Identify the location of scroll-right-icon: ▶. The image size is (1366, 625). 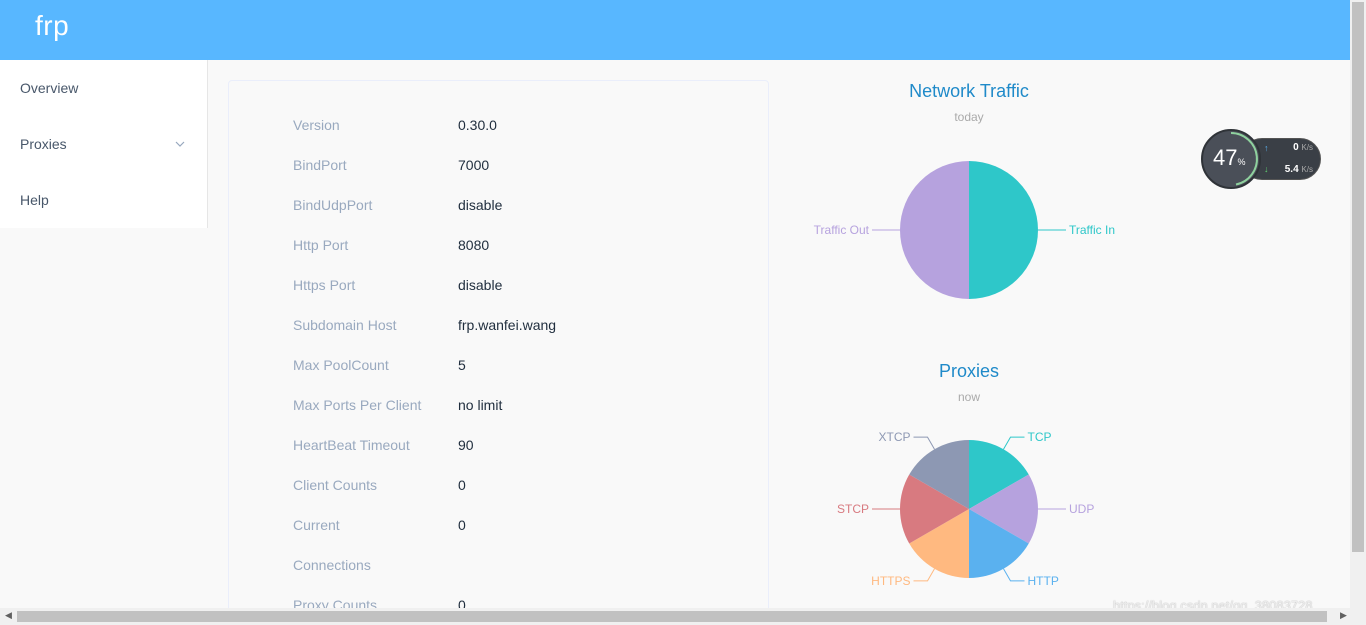
(1343, 615).